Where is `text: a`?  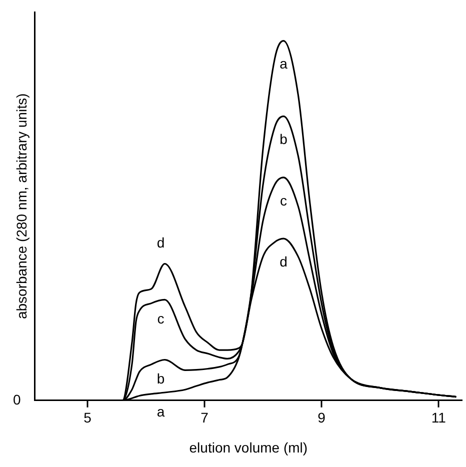 text: a is located at coordinates (160, 411).